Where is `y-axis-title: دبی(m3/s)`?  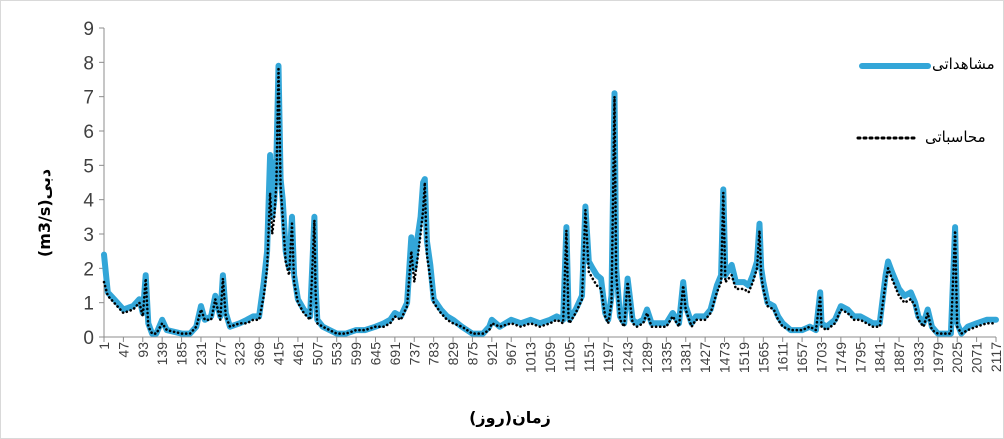
y-axis-title: دبی(m3/s) is located at coordinates (44, 213).